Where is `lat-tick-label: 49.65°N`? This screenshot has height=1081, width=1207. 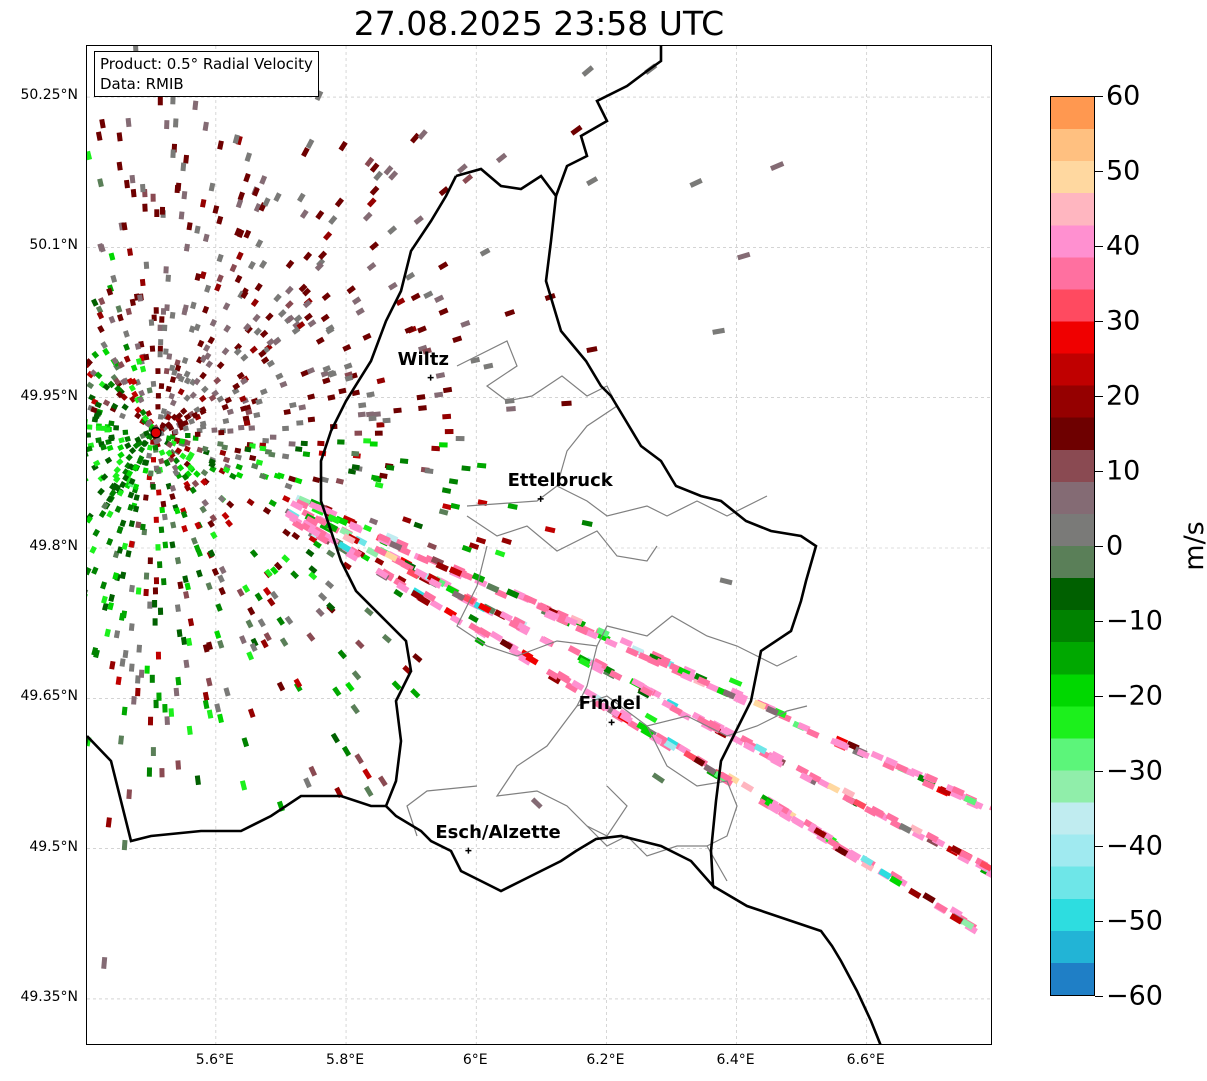
lat-tick-label: 49.65°N is located at coordinates (49, 696).